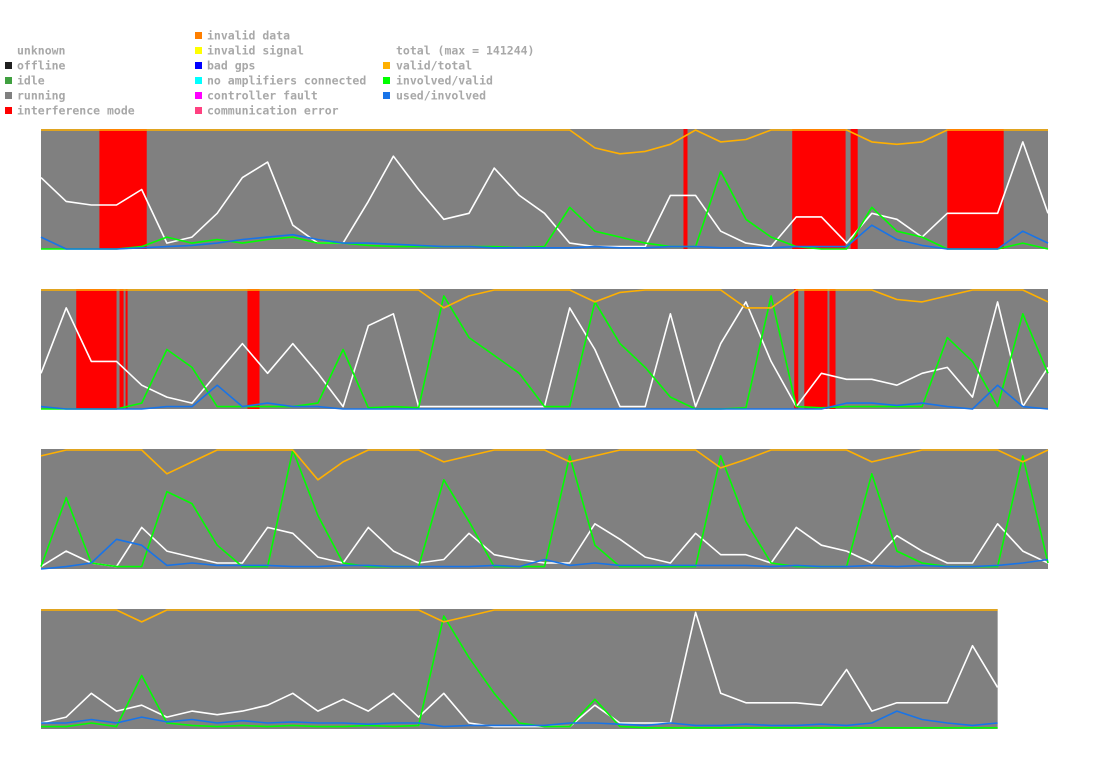 Image resolution: width=1095 pixels, height=764 pixels. I want to click on legend-label: running, so click(41, 96).